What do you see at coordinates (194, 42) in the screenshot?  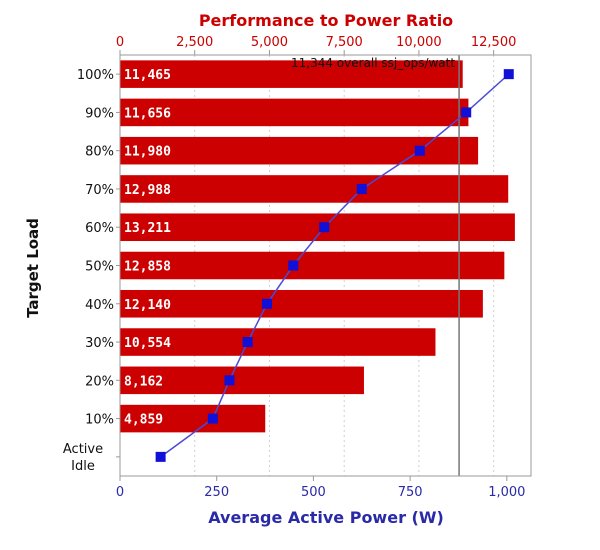 I see `top-tick-label-1: 2,500` at bounding box center [194, 42].